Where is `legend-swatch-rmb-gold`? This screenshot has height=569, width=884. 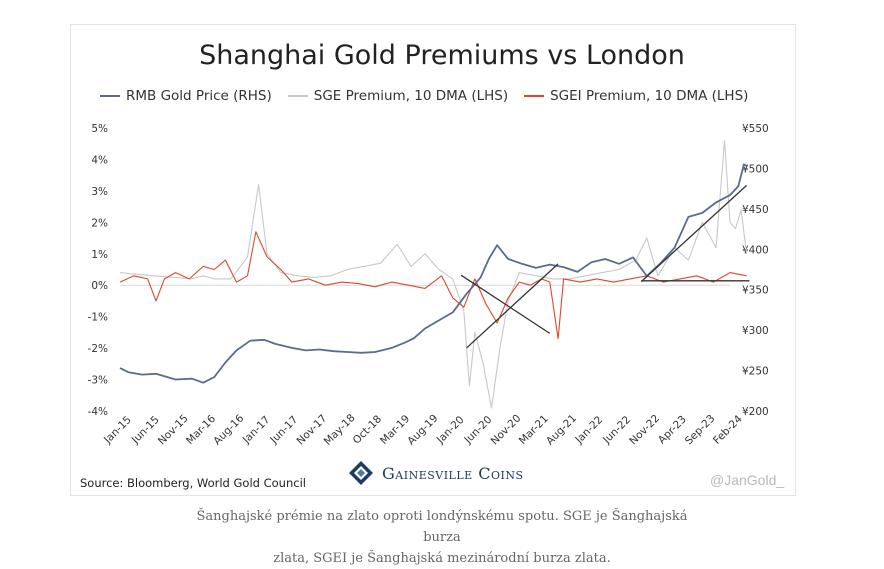
legend-swatch-rmb-gold is located at coordinates (110, 96).